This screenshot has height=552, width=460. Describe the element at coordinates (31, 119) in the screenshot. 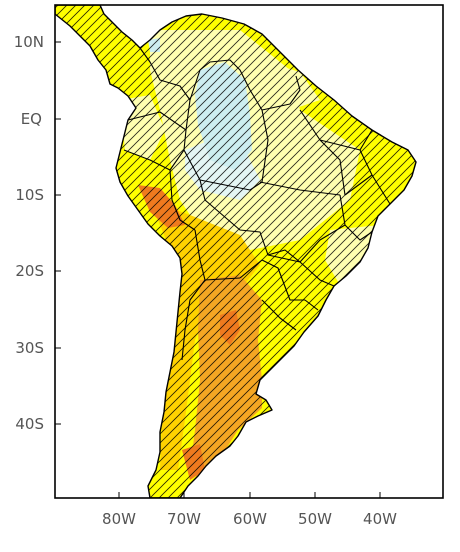

I see `y-tick-label-eq: EQ` at that location.